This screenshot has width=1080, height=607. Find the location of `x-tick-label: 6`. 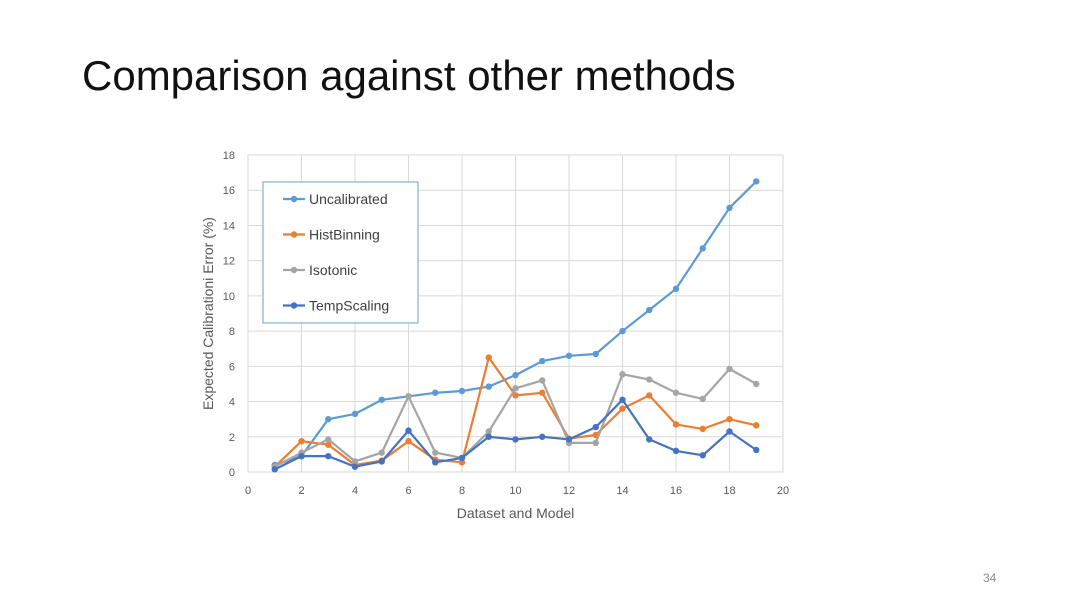

x-tick-label: 6 is located at coordinates (408, 491).